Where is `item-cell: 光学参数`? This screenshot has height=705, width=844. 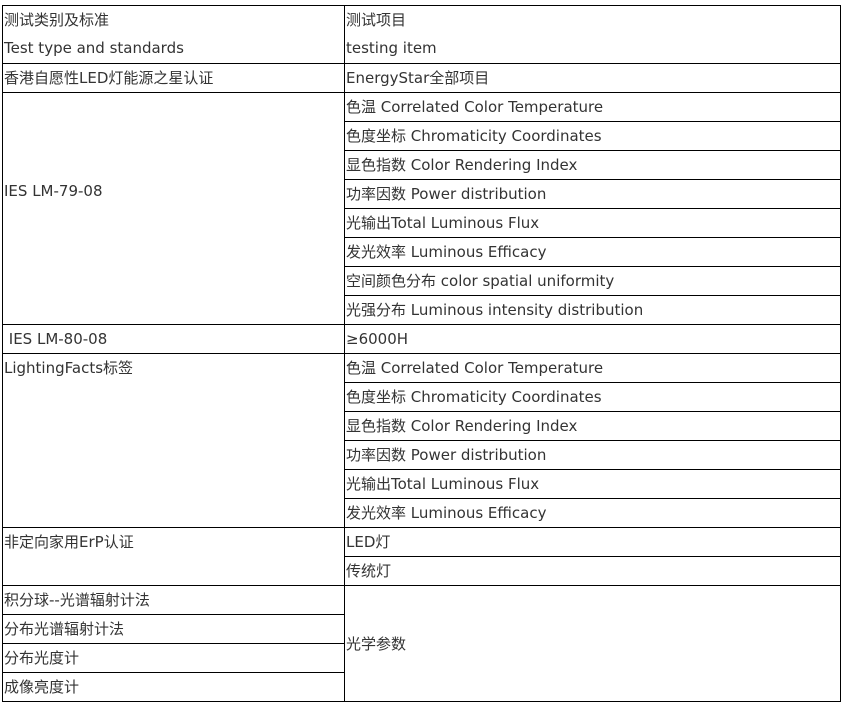 item-cell: 光学参数 is located at coordinates (592, 643).